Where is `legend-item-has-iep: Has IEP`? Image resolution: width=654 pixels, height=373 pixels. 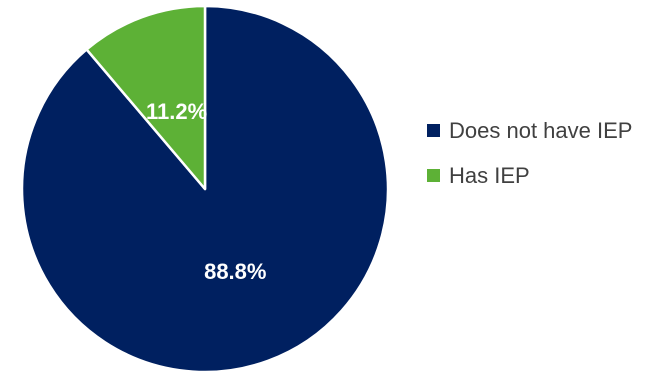 legend-item-has-iep: Has IEP is located at coordinates (537, 175).